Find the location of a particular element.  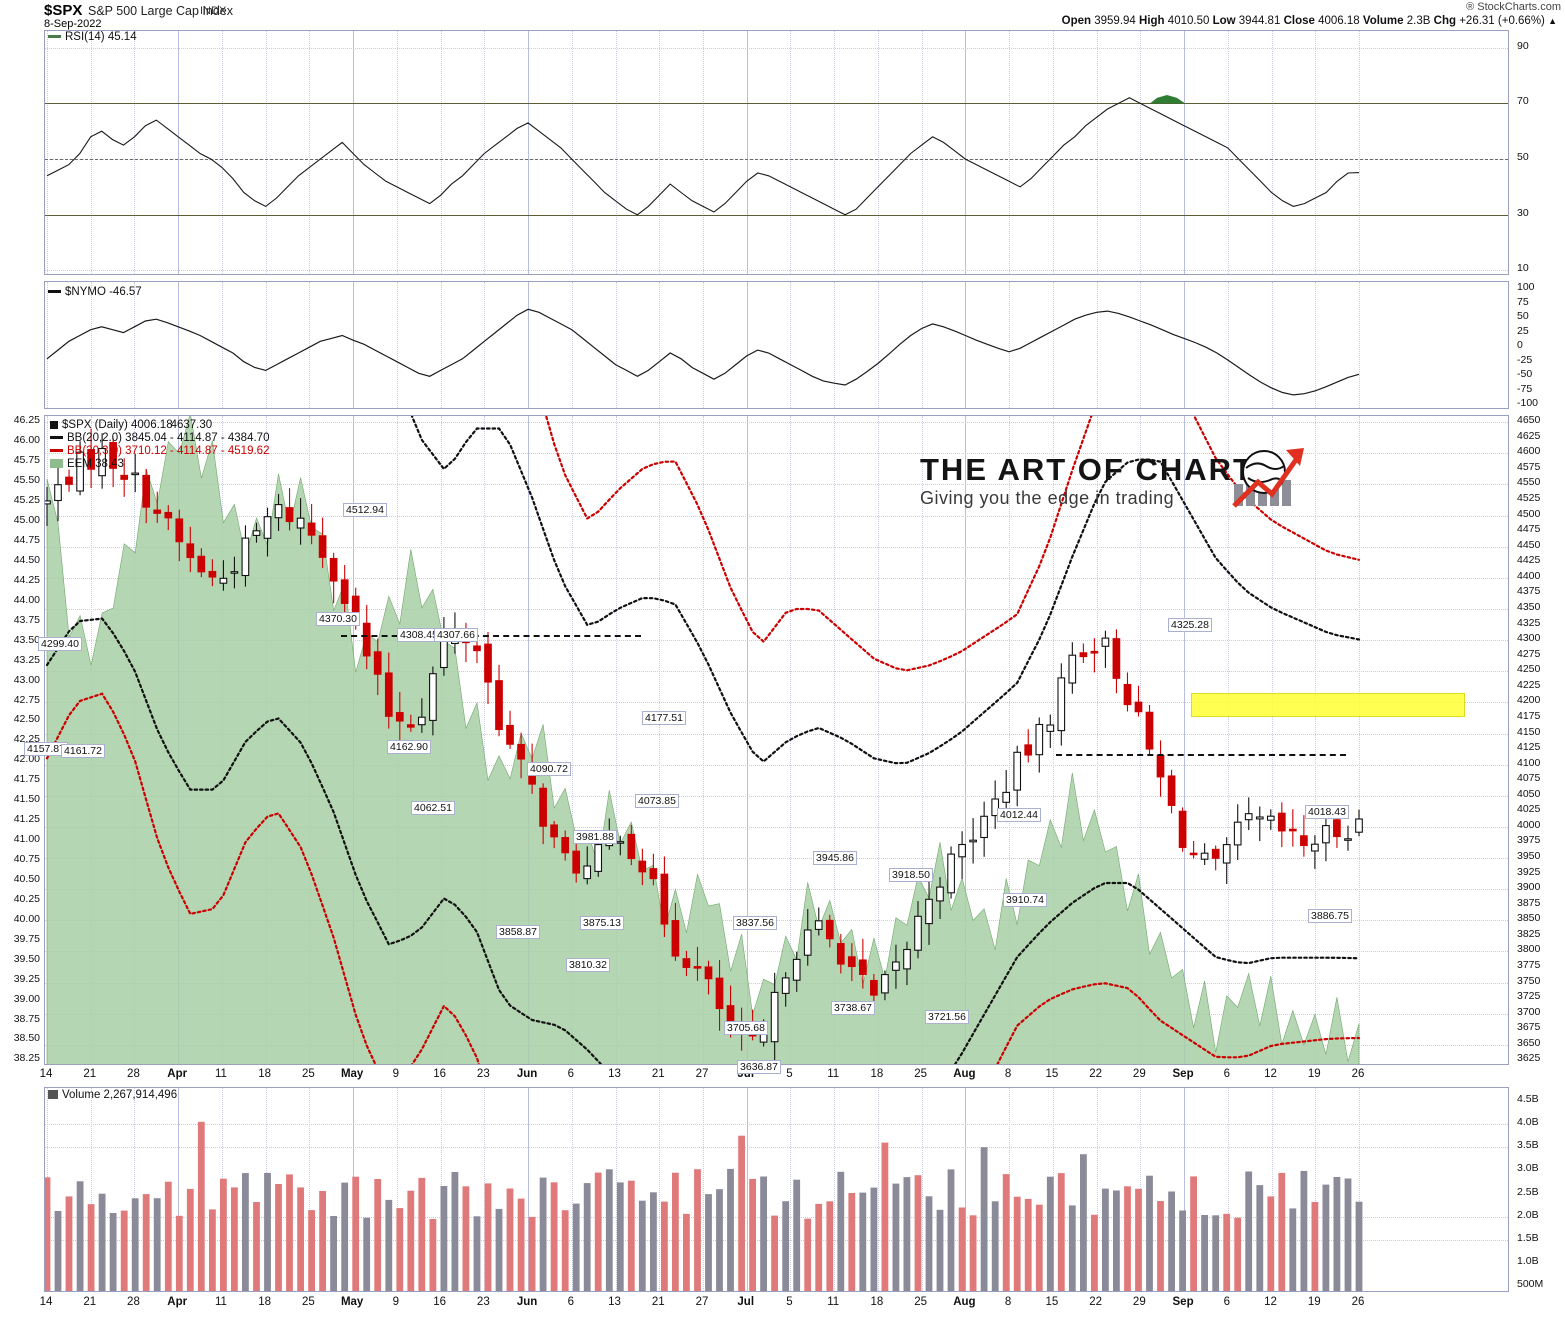

price-tick-label-left: 42.00 is located at coordinates (26, 759).